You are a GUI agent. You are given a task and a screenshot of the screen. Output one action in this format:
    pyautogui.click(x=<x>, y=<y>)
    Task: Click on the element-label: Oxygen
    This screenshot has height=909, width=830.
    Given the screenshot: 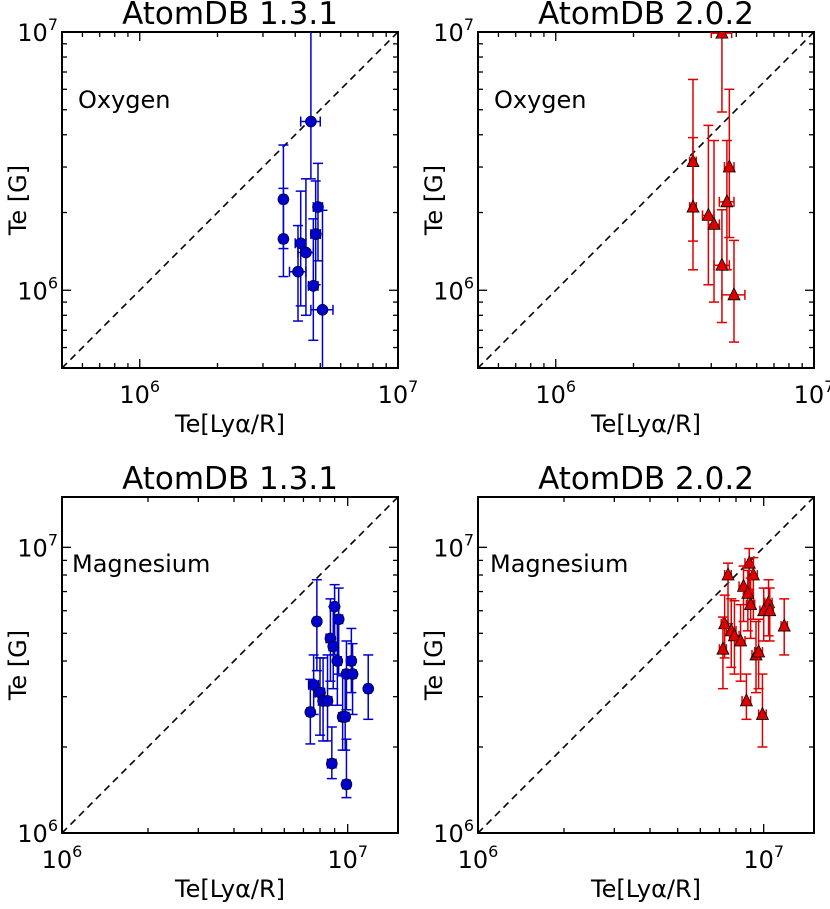 What is the action you would take?
    pyautogui.click(x=124, y=100)
    